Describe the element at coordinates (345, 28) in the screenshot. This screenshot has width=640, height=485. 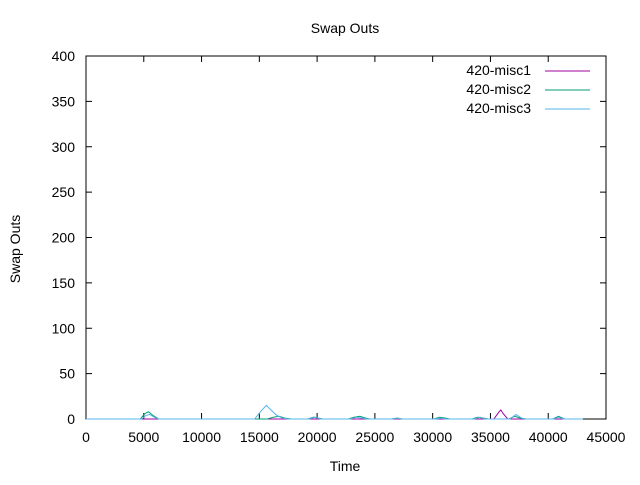
I see `chart-title: Swap Outs` at that location.